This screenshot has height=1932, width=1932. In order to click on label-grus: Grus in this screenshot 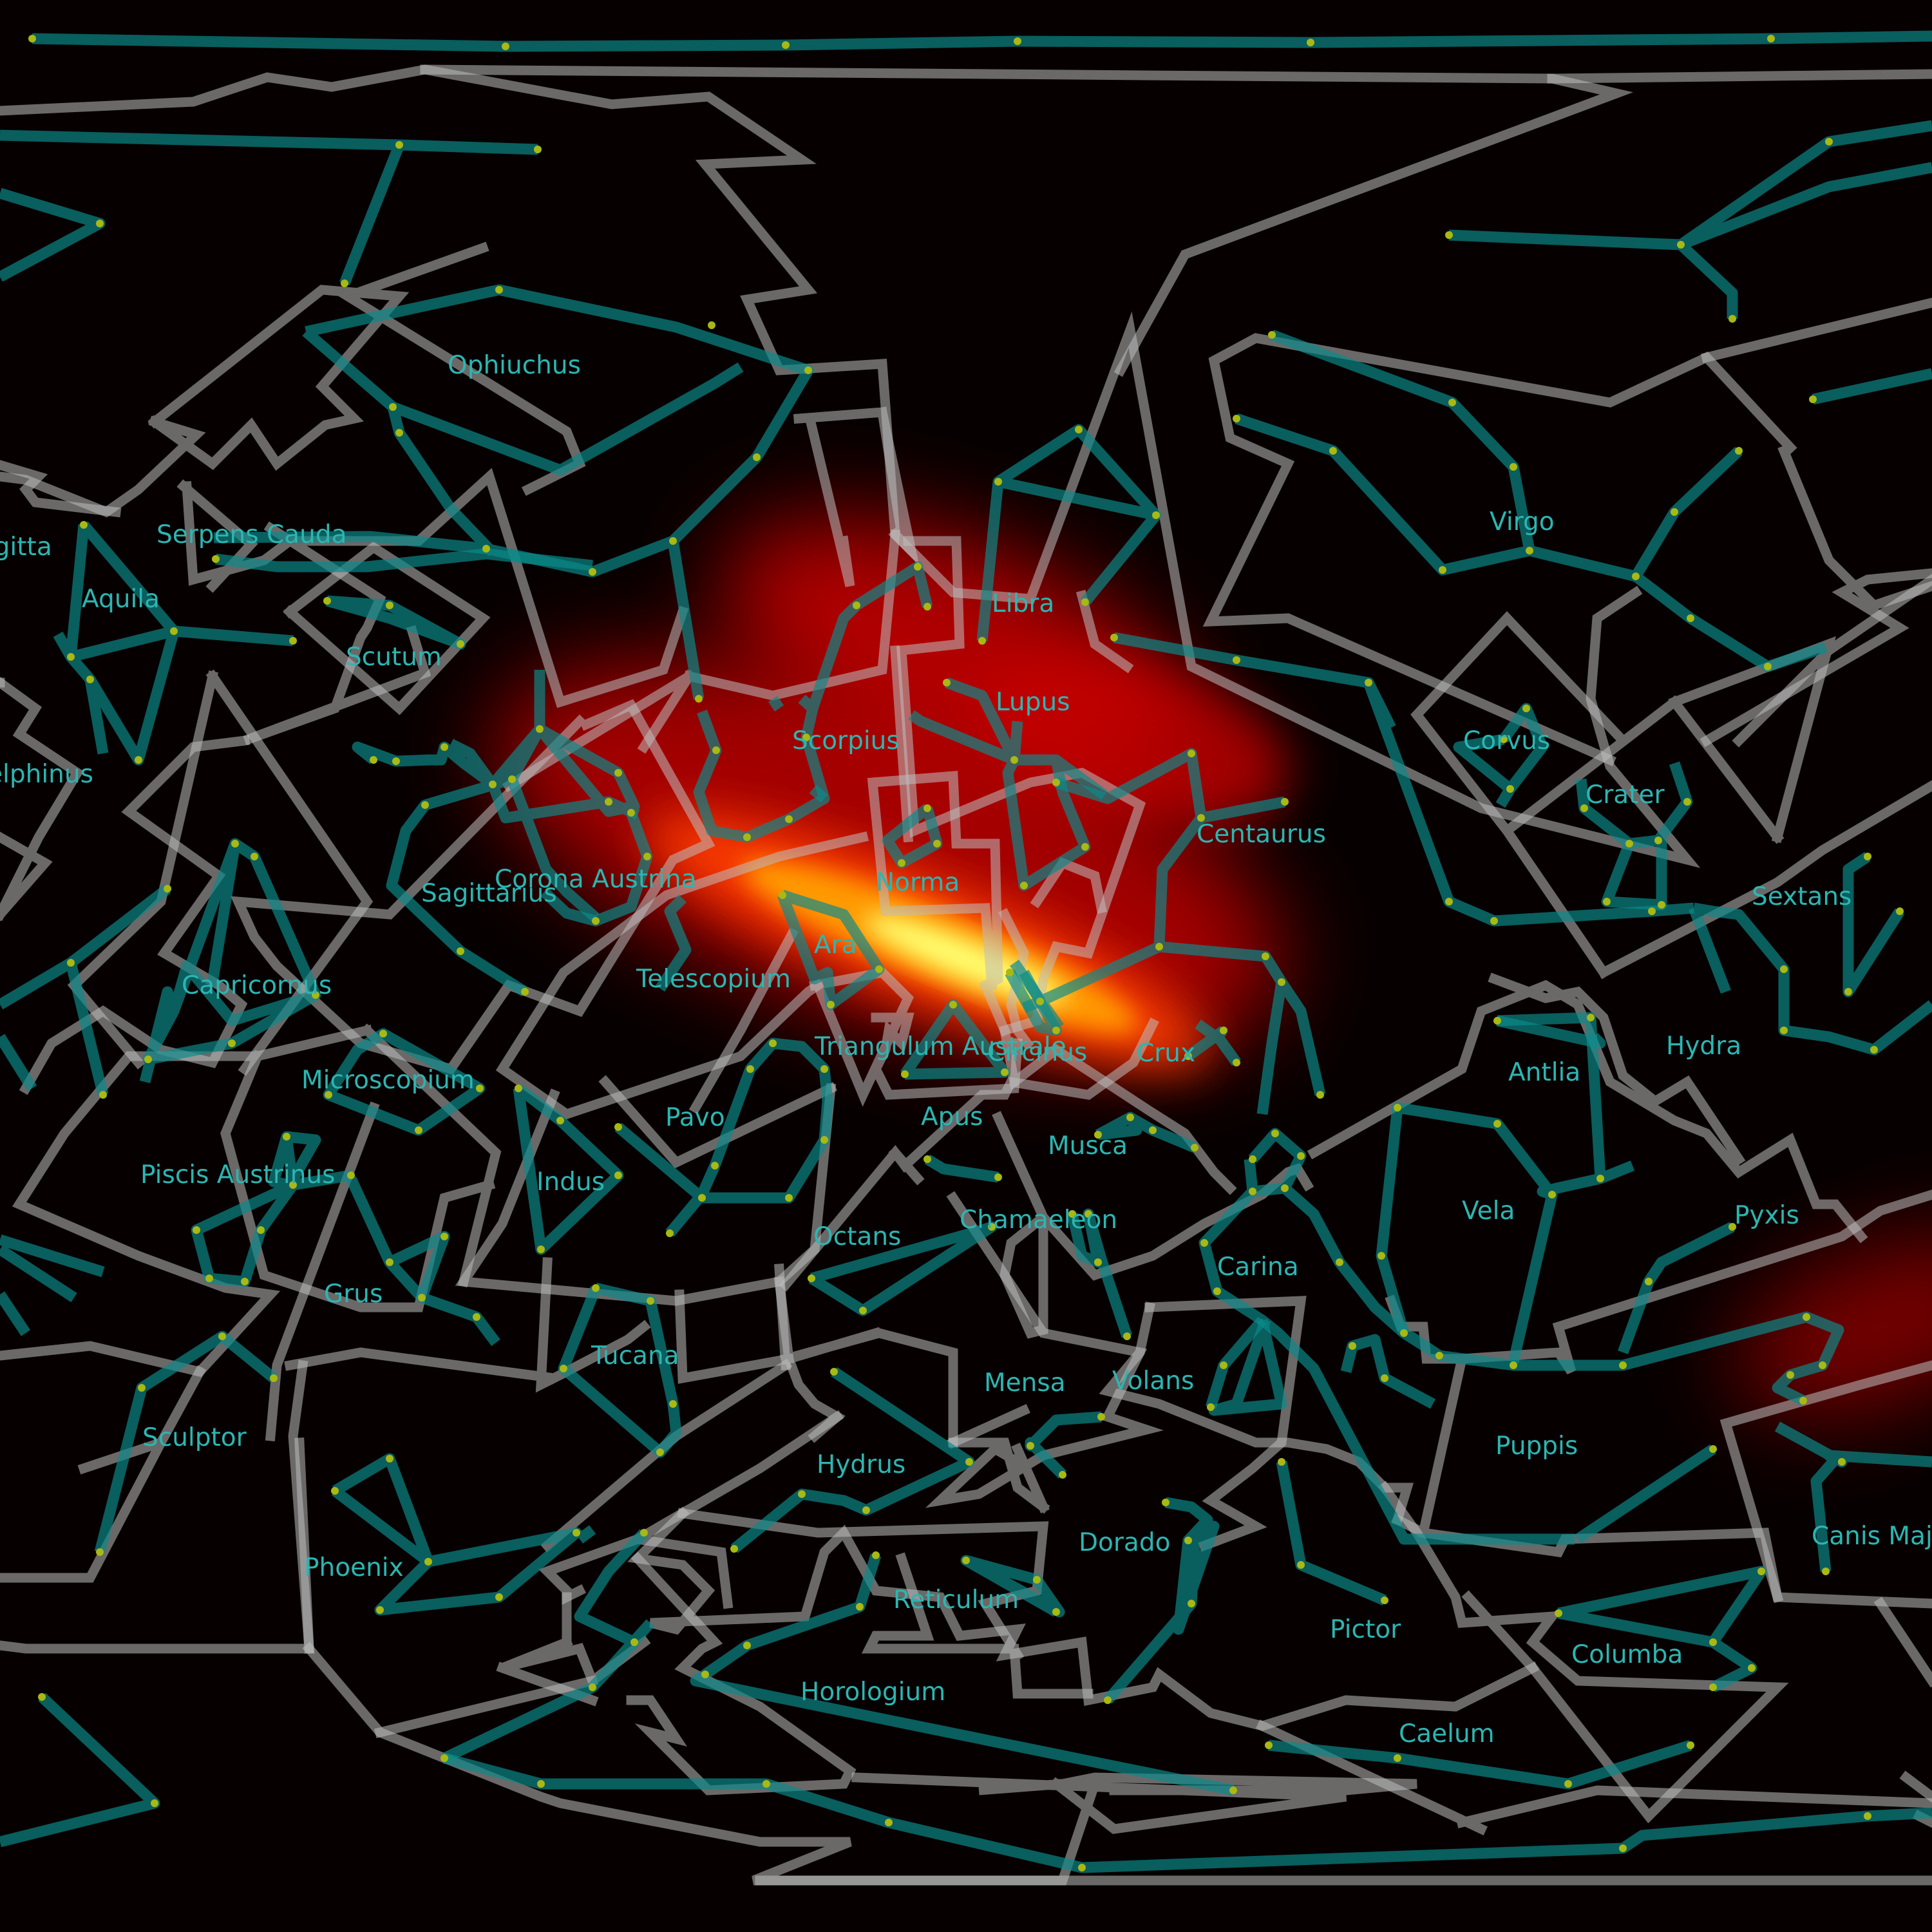, I will do `click(353, 1294)`.